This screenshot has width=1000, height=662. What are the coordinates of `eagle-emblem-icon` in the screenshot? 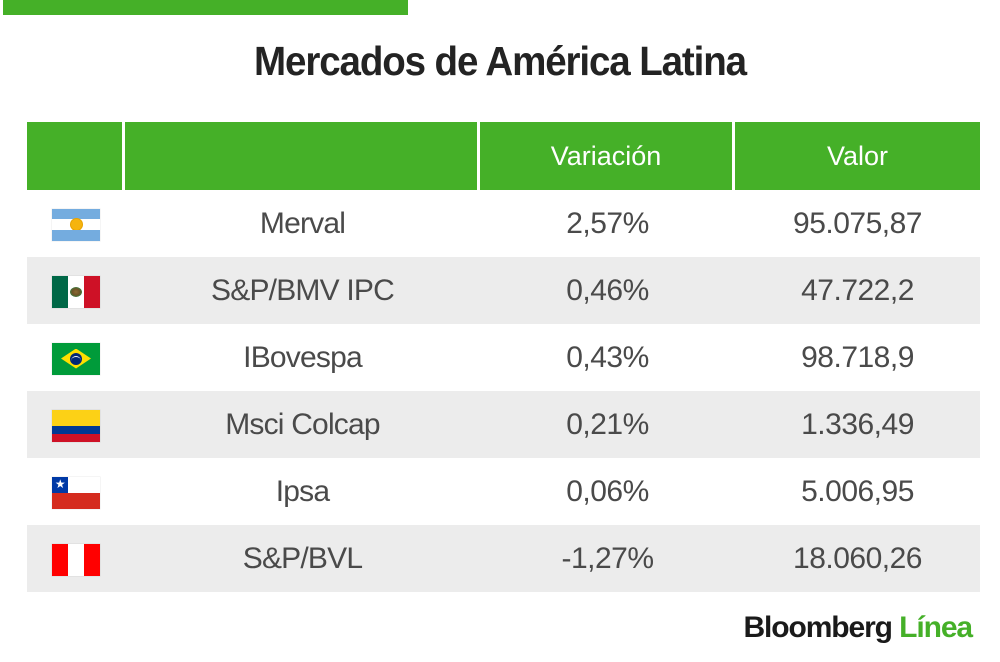 It's located at (76, 291).